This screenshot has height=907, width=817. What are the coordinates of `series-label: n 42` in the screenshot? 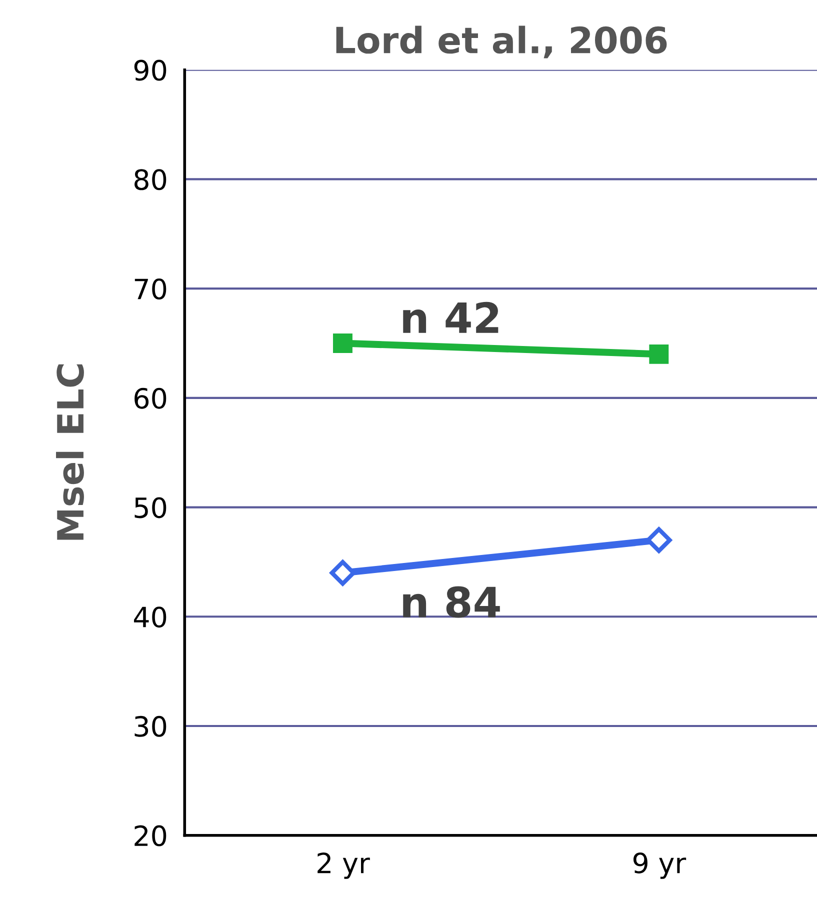 It's located at (450, 317).